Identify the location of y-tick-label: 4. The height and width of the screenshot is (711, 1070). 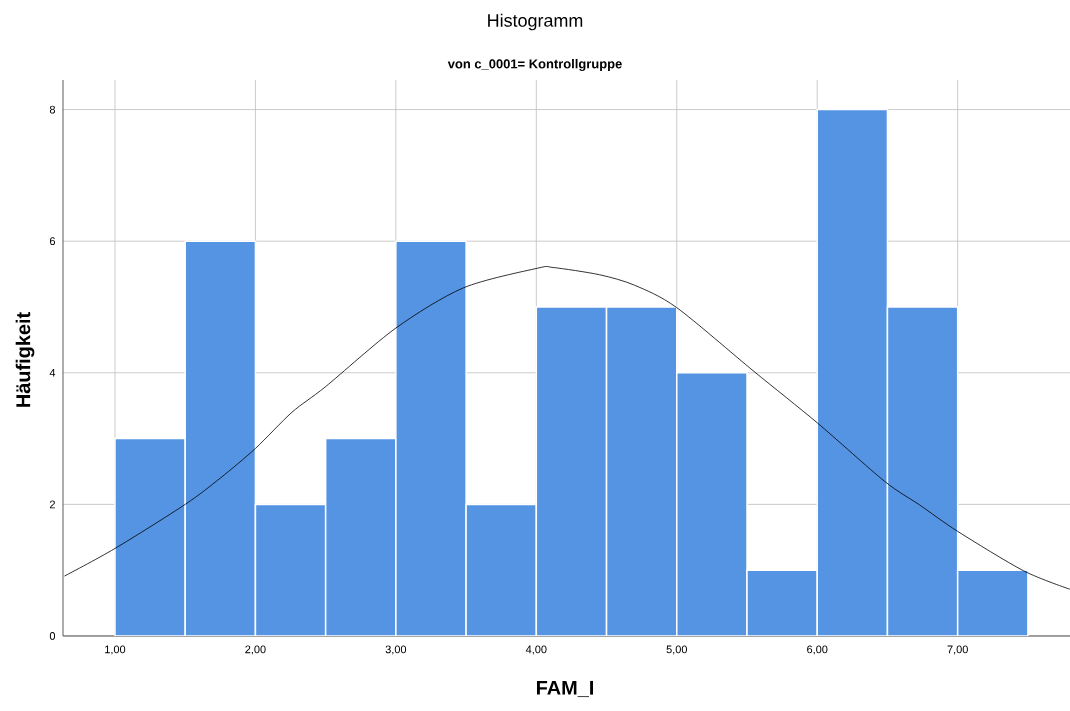
(52, 373).